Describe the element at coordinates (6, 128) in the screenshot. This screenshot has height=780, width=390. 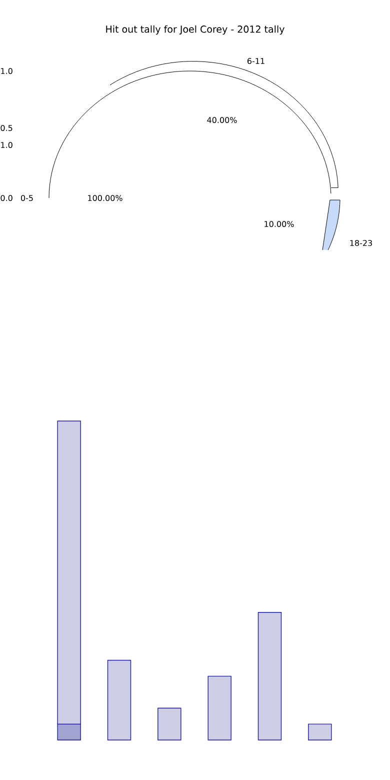
I see `text: 0.5` at that location.